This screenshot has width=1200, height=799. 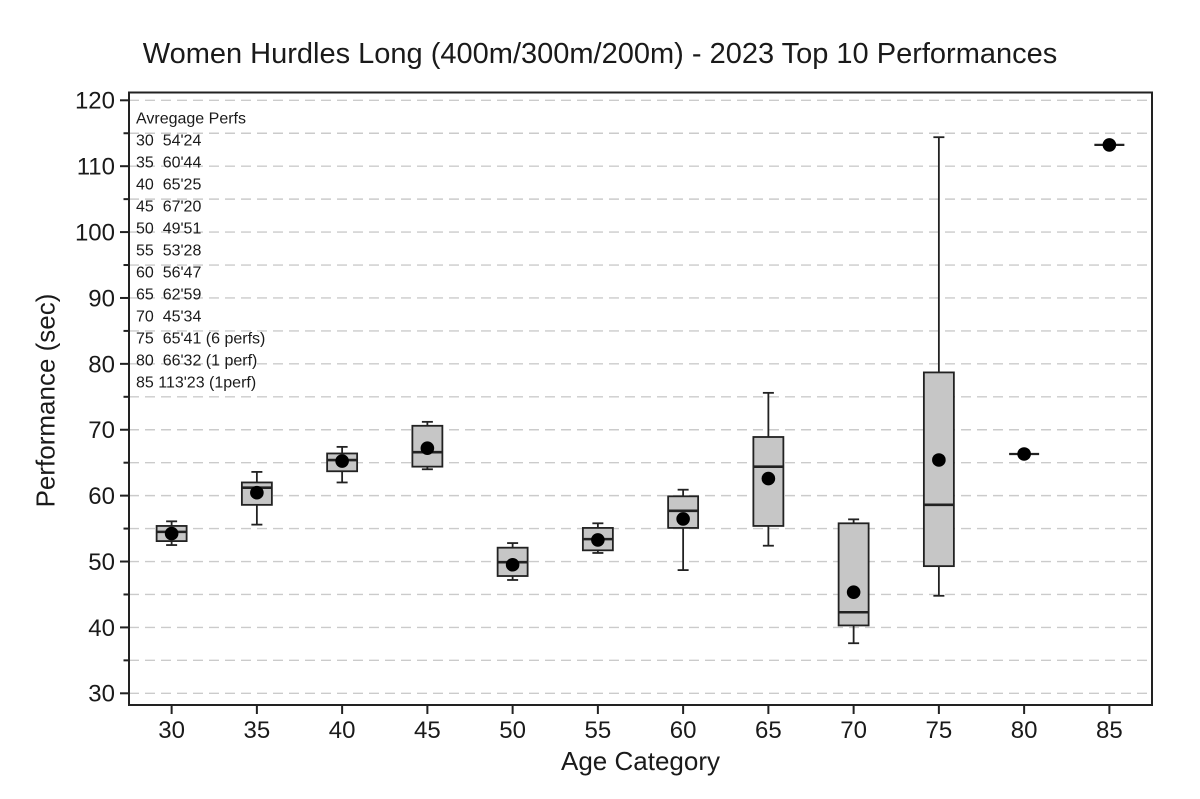 What do you see at coordinates (191, 119) in the screenshot?
I see `annotation-line: Avregage Perfs` at bounding box center [191, 119].